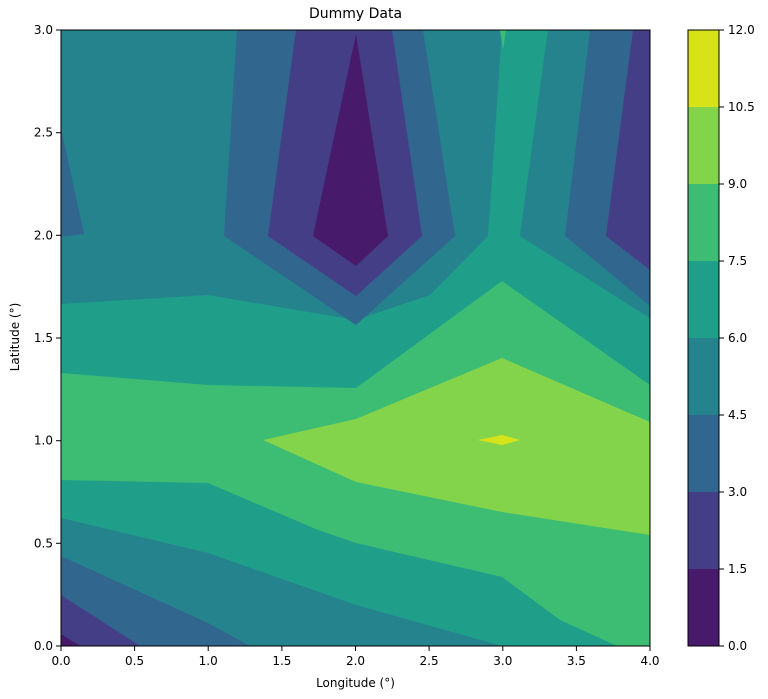 The width and height of the screenshot is (768, 699). Describe the element at coordinates (737, 415) in the screenshot. I see `svg-text: 4.5` at that location.